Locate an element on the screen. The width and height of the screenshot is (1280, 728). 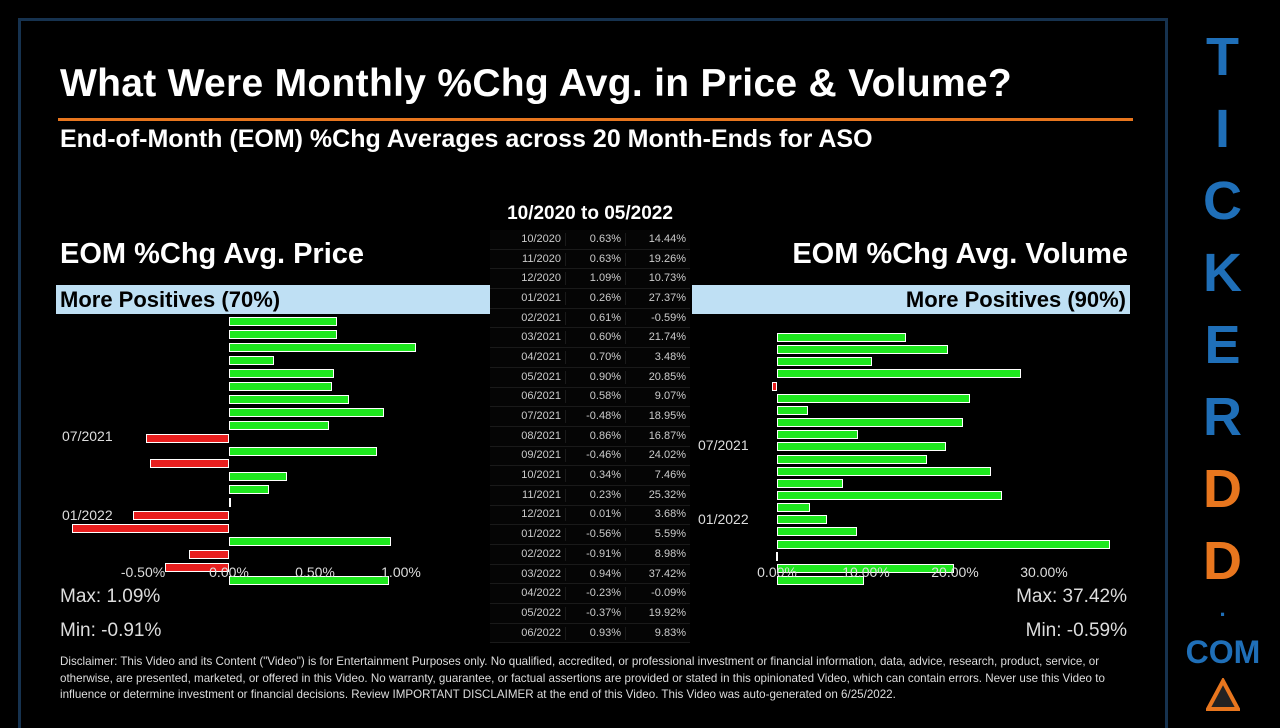
volume-cell: 9.83% is located at coordinates (670, 632).